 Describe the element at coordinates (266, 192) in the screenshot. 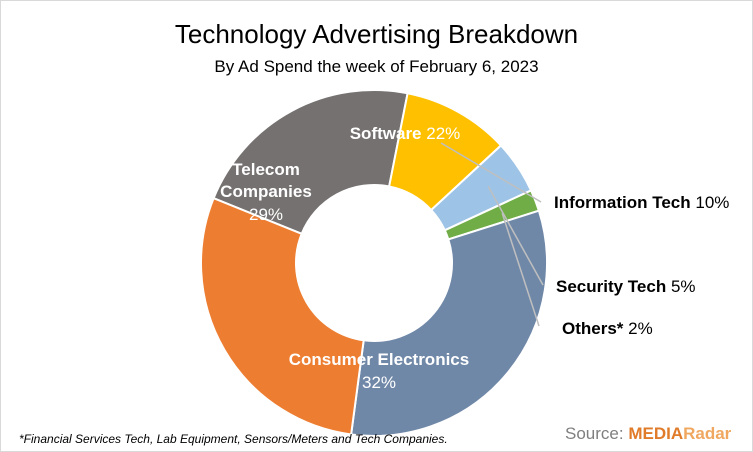

I see `data-label-telecom-companies: Telecom Companies 29%` at that location.